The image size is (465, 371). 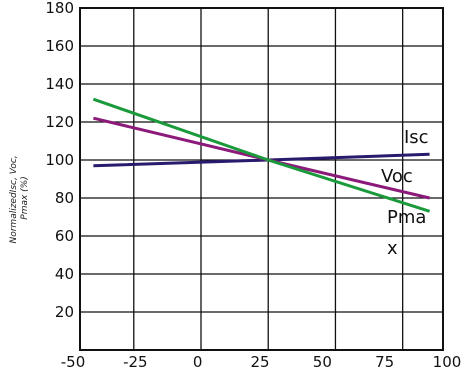 What do you see at coordinates (322, 362) in the screenshot?
I see `x-tick-label: 50` at bounding box center [322, 362].